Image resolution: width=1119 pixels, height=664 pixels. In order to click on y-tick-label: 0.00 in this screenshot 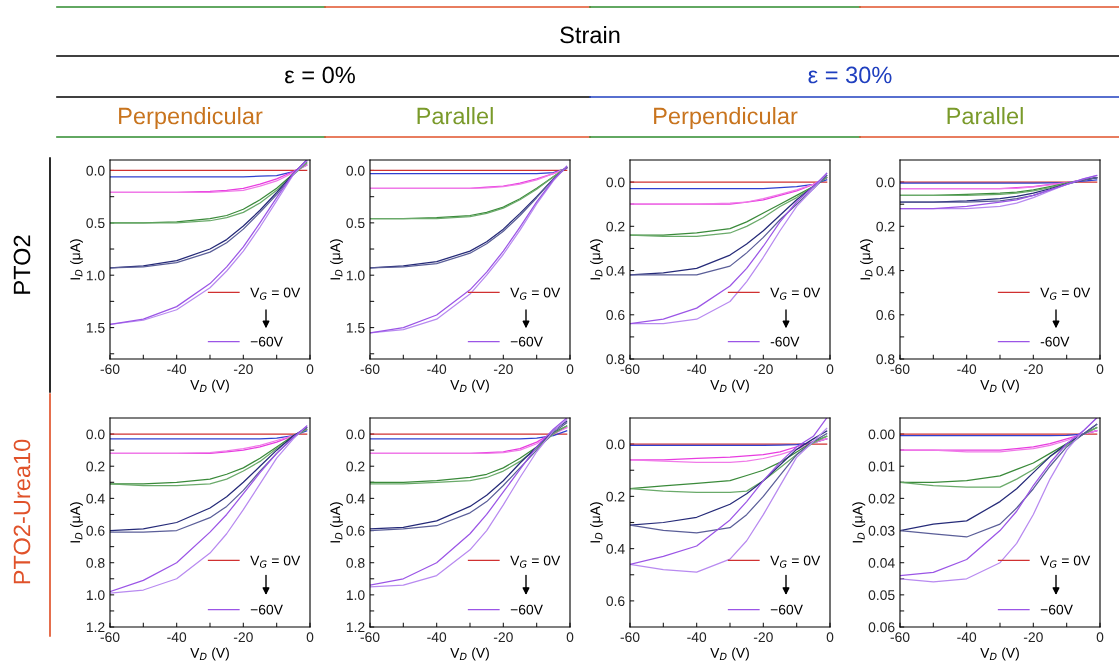, I will do `click(881, 434)`.